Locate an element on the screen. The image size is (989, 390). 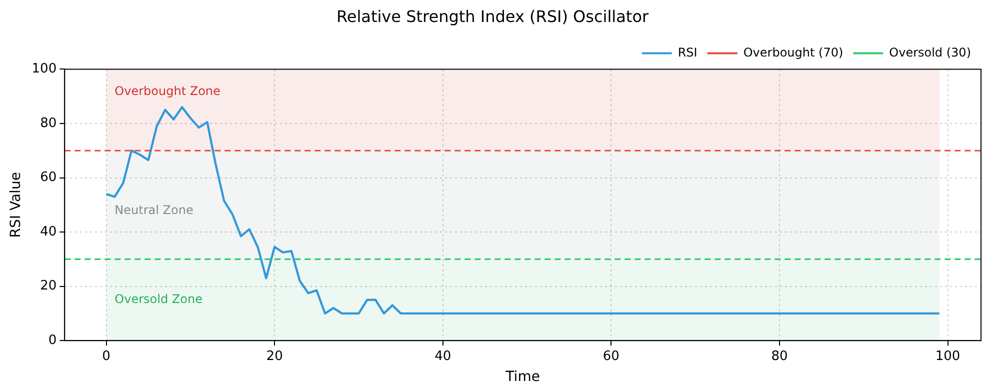
band-label: Neutral Zone is located at coordinates (154, 210).